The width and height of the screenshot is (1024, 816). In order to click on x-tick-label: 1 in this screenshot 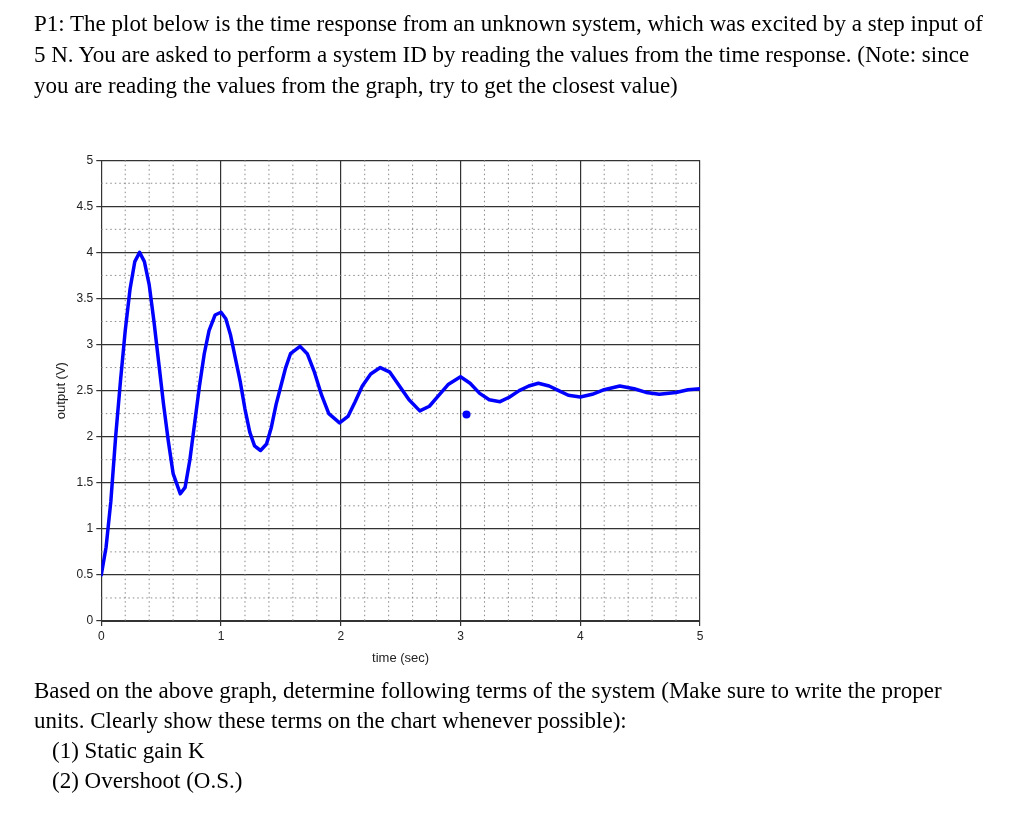, I will do `click(221, 635)`.